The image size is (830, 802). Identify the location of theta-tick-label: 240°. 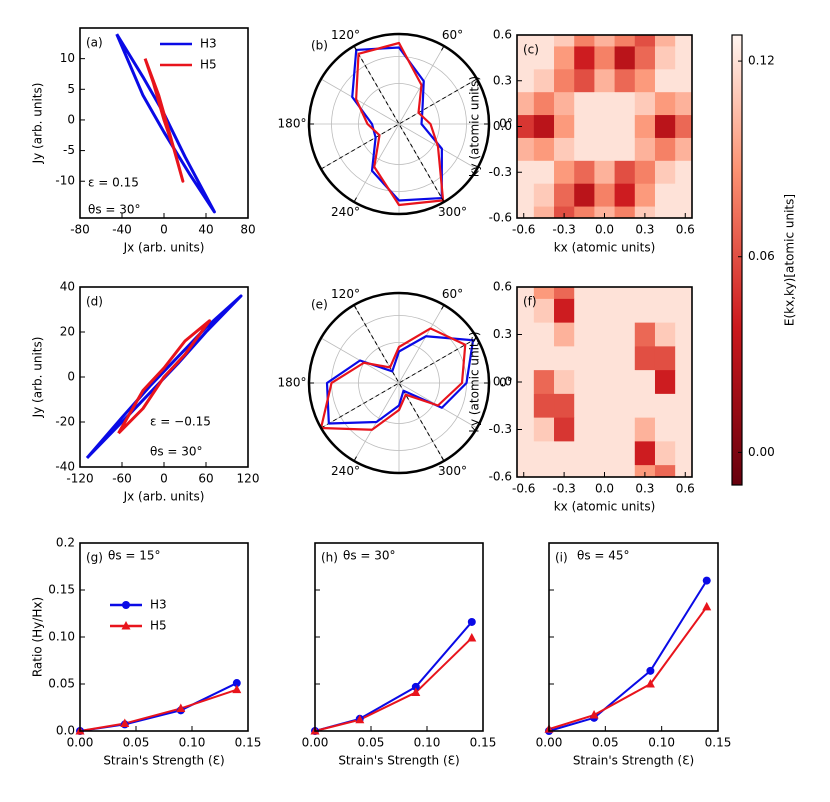
(345, 471).